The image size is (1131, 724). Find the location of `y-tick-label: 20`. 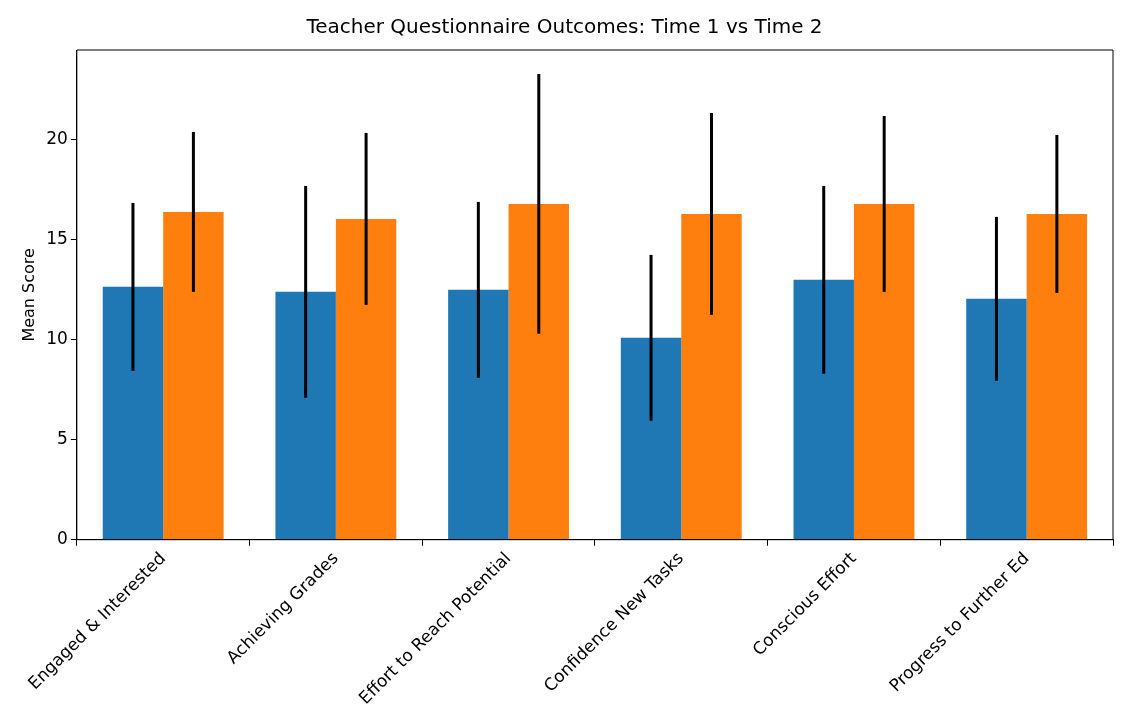

y-tick-label: 20 is located at coordinates (57, 138).